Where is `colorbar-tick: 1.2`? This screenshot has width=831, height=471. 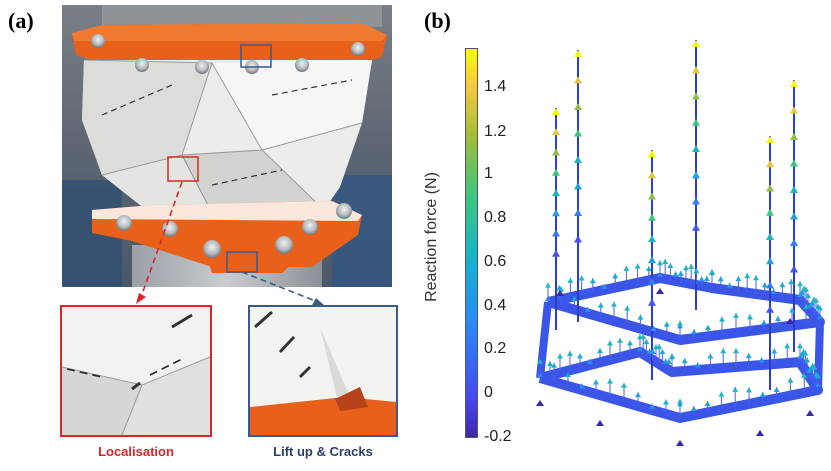
colorbar-tick: 1.2 is located at coordinates (495, 131).